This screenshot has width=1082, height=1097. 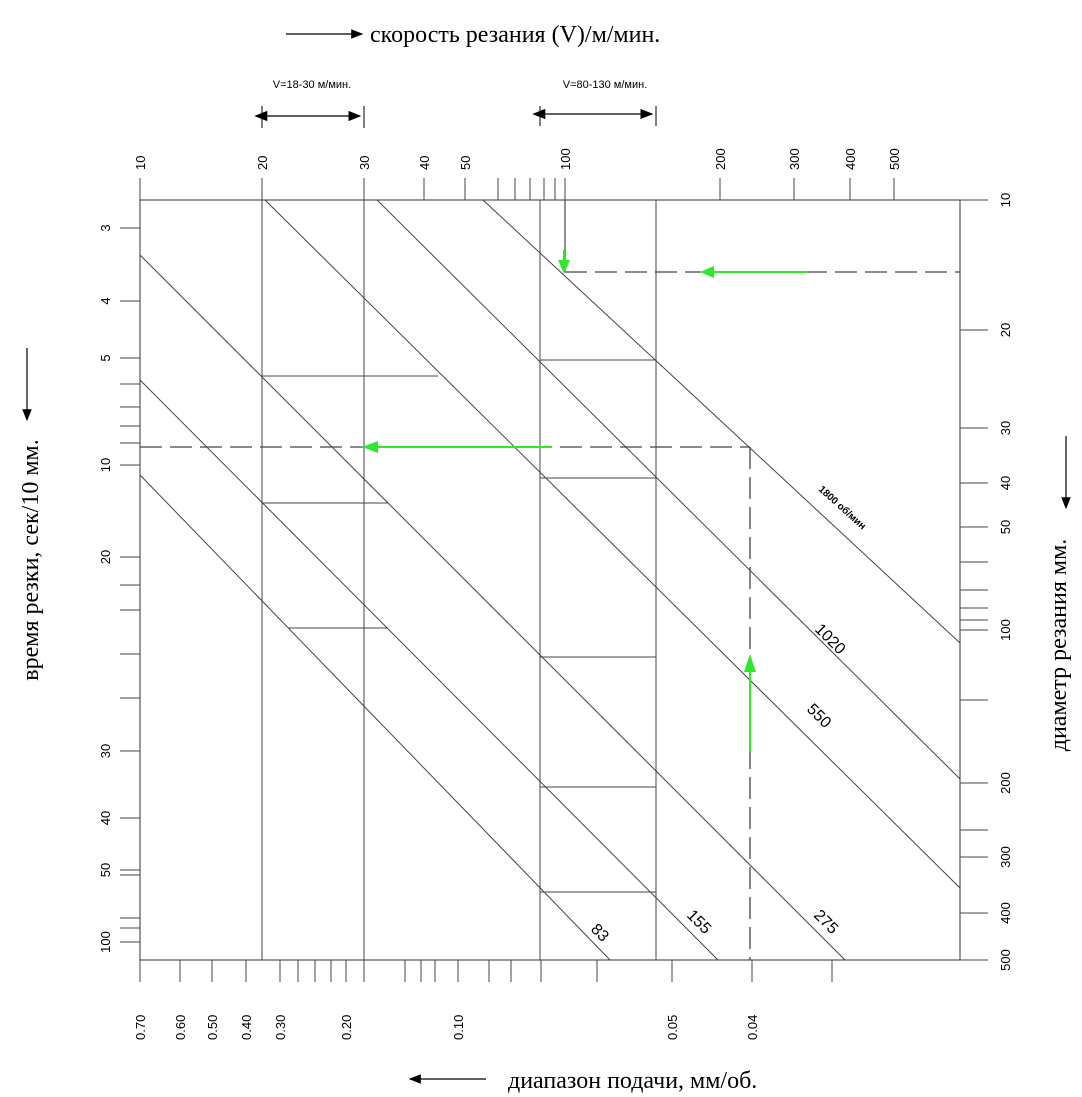 I want to click on diameter-tick-label: 400, so click(x=1005, y=913).